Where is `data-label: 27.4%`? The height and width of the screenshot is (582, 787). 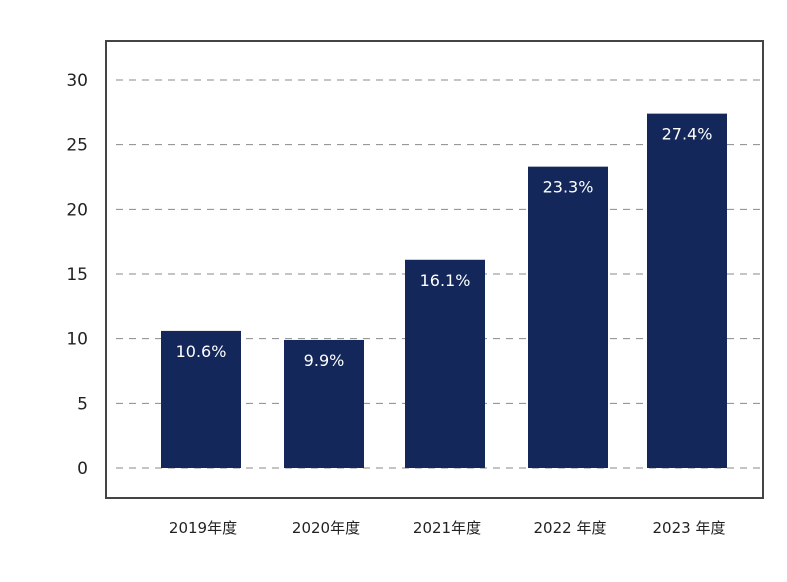
data-label: 27.4% is located at coordinates (687, 134).